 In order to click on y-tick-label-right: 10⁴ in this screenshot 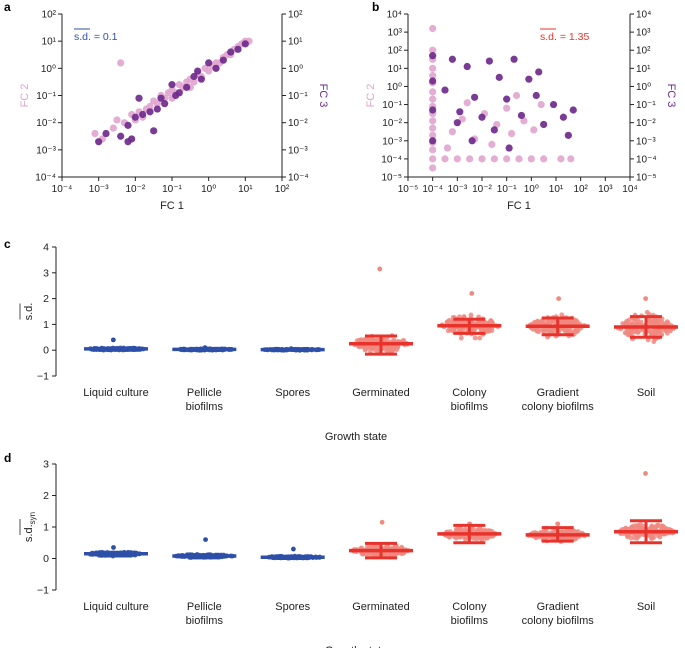, I will do `click(643, 15)`.